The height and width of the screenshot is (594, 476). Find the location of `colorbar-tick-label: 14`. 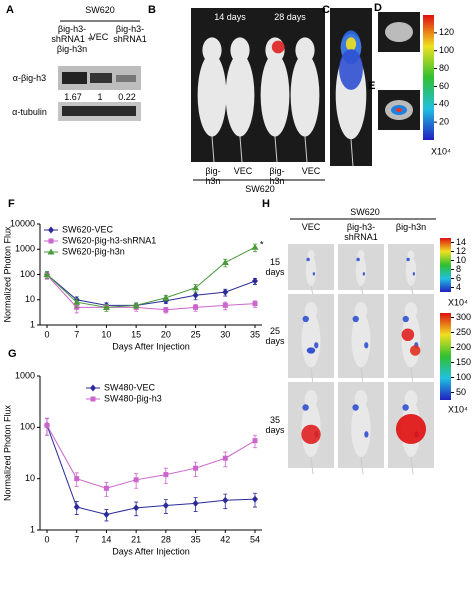

colorbar-tick-label: 14 is located at coordinates (461, 242).